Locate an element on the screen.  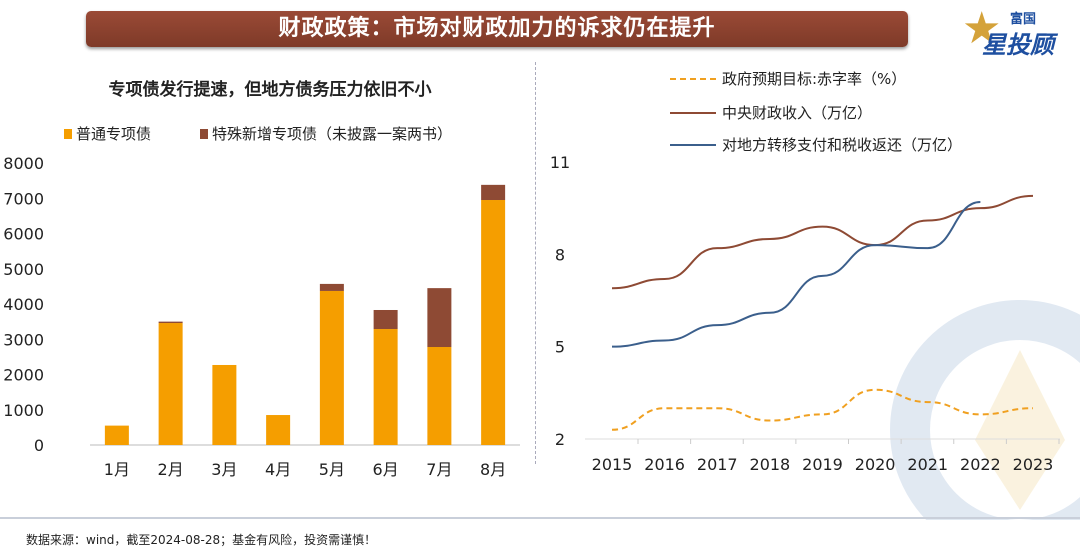
legend-label: 普通专项债 is located at coordinates (114, 134).